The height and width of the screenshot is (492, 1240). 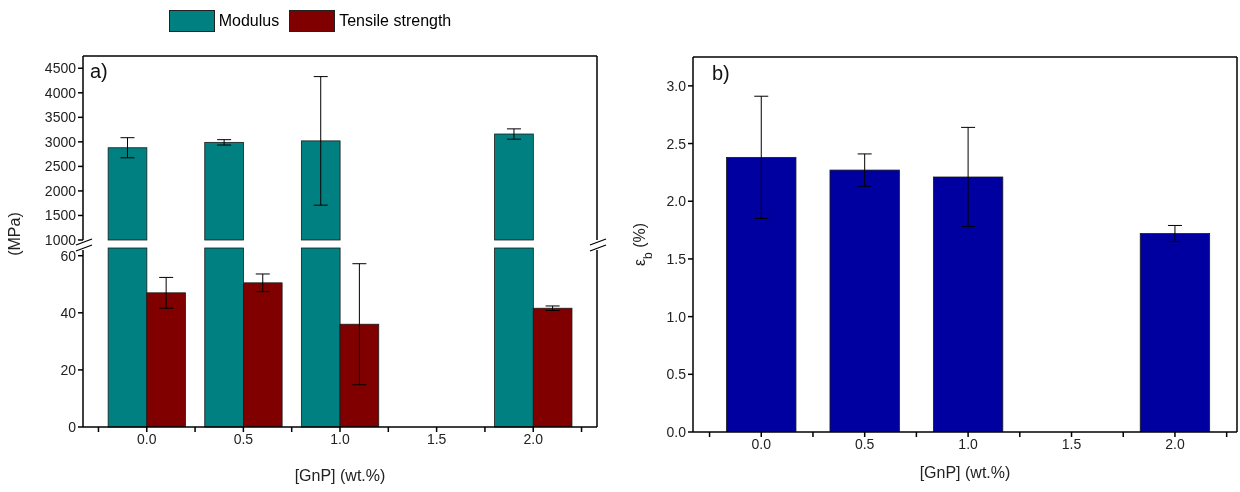 I want to click on y-tick-label: 0, so click(x=72, y=426).